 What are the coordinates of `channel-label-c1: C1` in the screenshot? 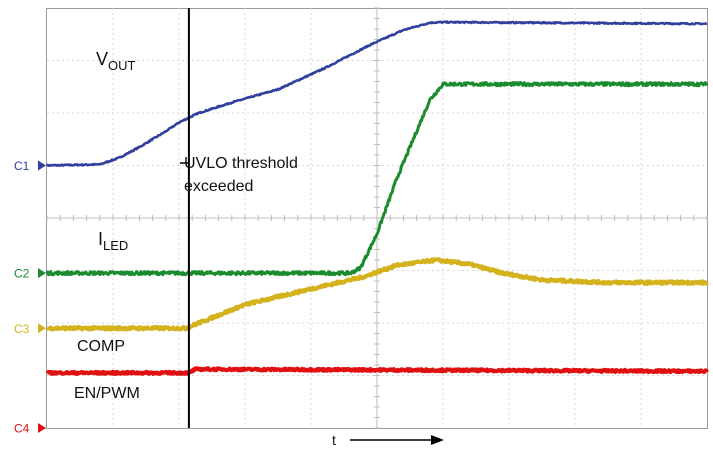 It's located at (22, 166).